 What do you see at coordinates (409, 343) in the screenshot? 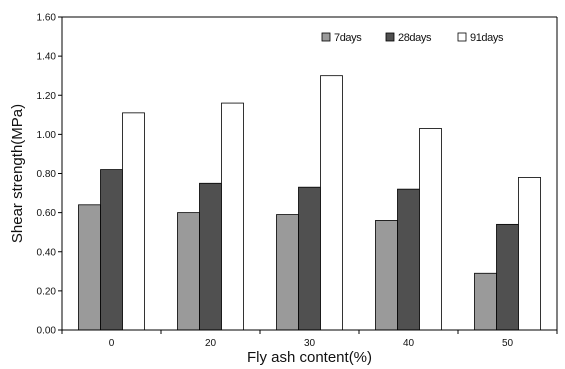
I see `x-tick-label: 40` at bounding box center [409, 343].